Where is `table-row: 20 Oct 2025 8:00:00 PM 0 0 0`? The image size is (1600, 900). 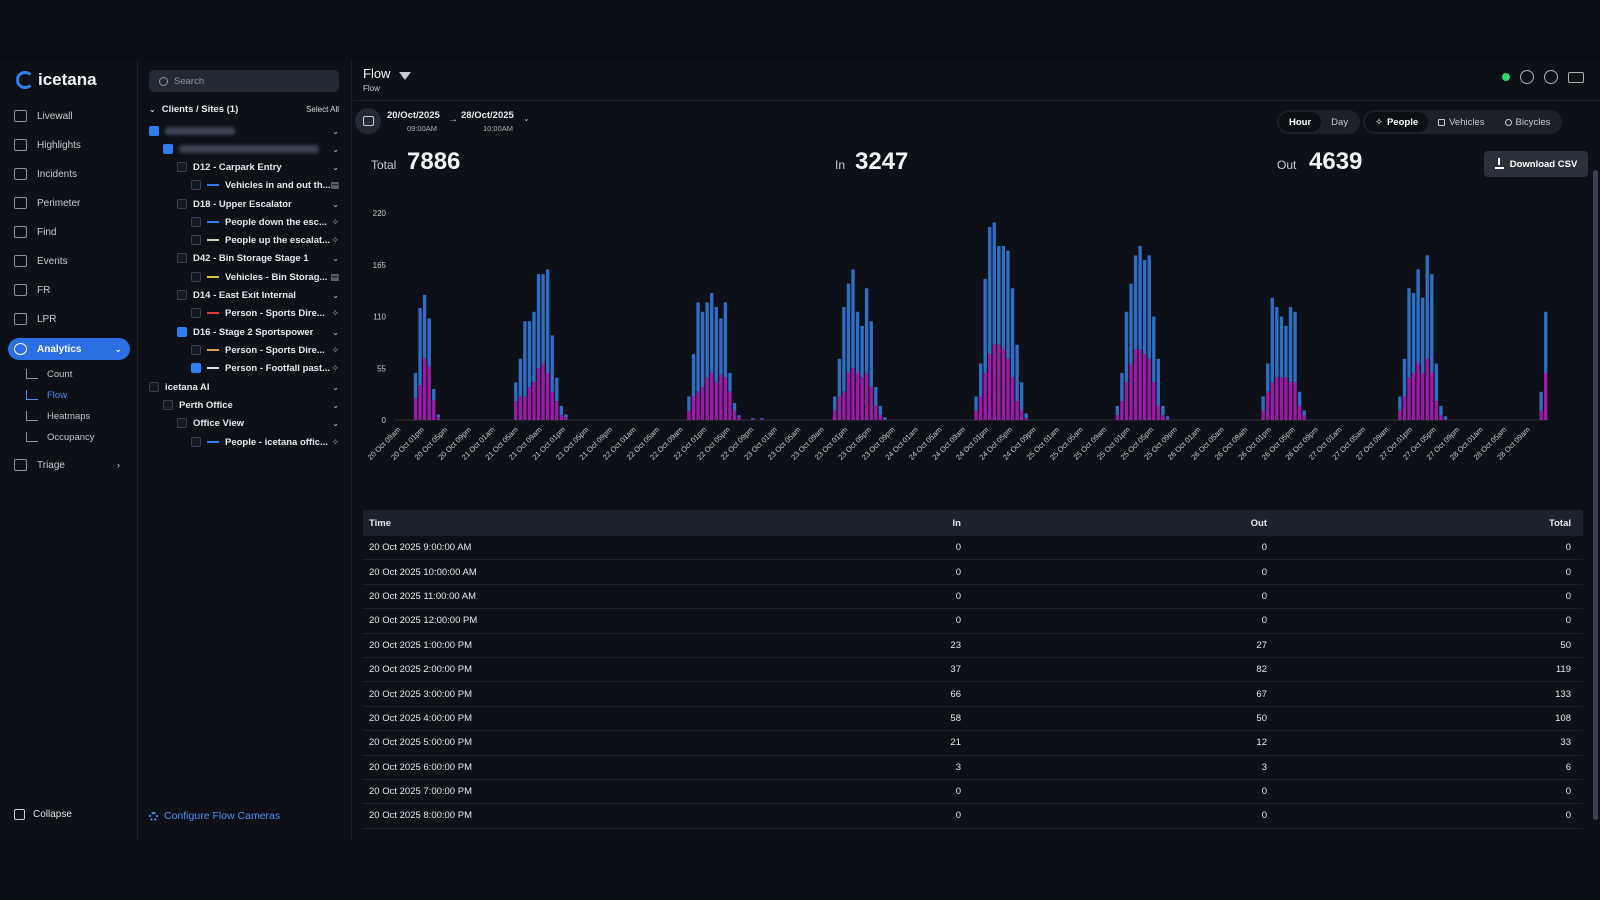
table-row: 20 Oct 2025 8:00:00 PM 0 0 0 is located at coordinates (973, 816).